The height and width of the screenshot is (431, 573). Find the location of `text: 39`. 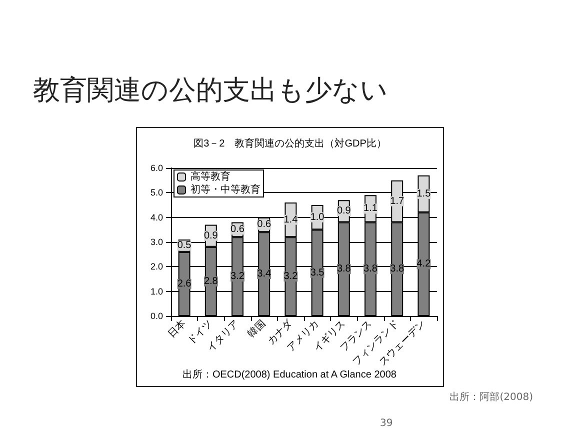

text: 39 is located at coordinates (386, 423).